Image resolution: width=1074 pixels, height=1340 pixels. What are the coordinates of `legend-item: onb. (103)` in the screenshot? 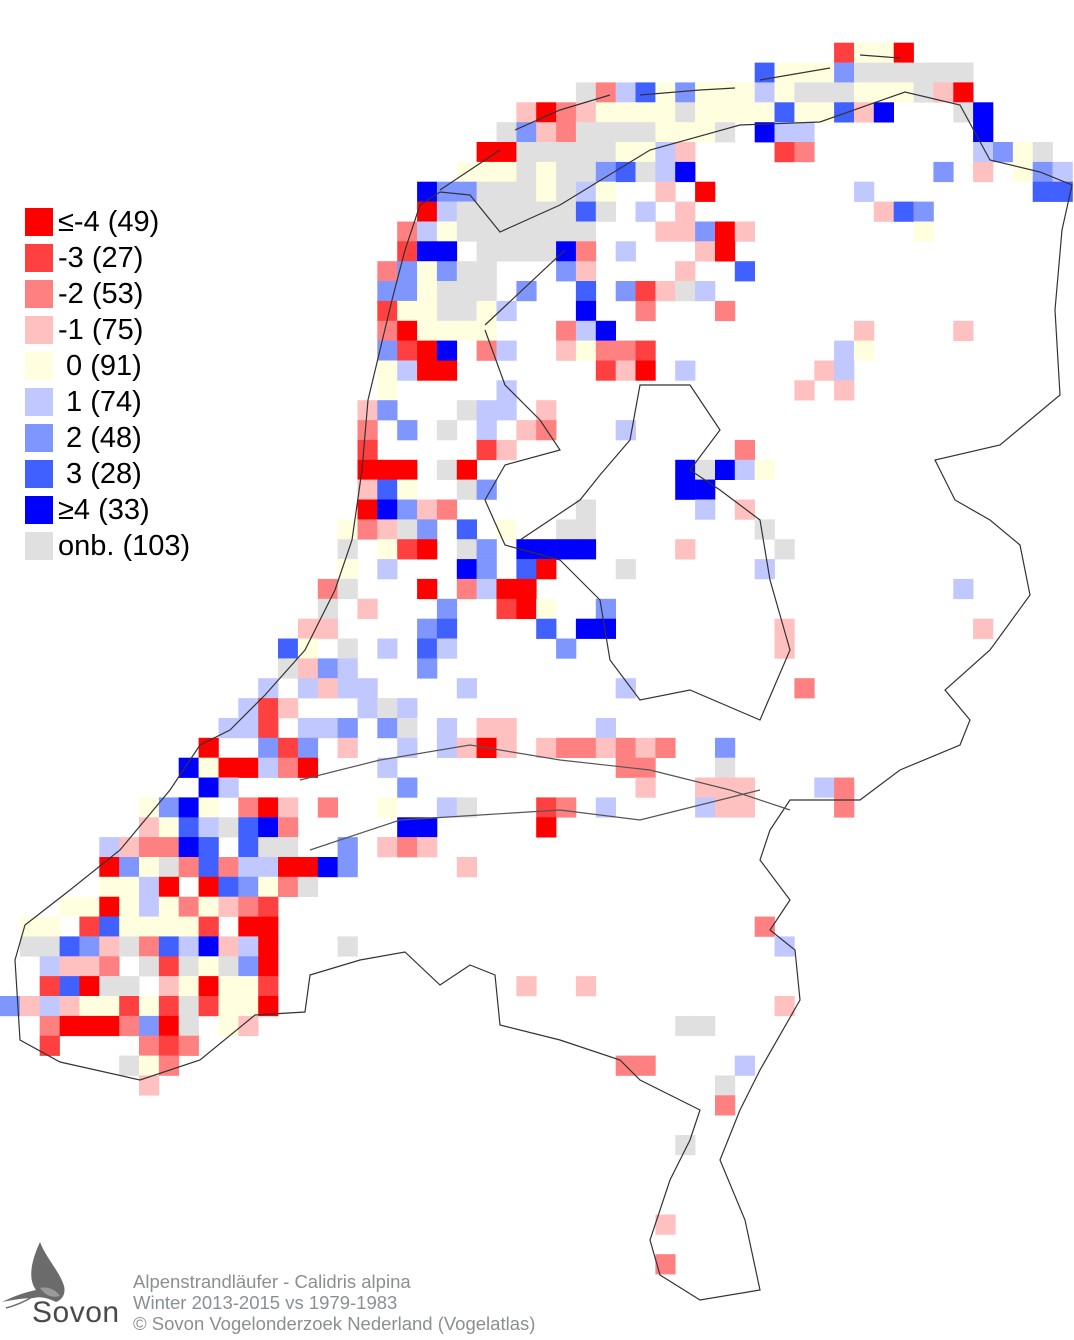 It's located at (107, 546).